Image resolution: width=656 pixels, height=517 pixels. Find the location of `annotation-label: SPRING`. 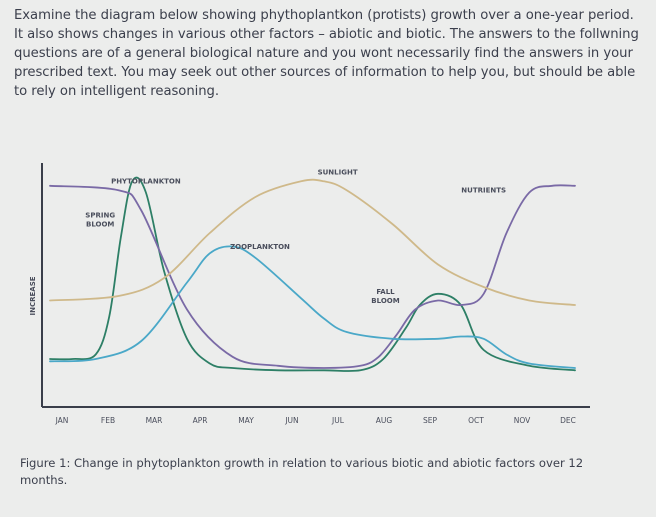

annotation-label: SPRING is located at coordinates (100, 215).